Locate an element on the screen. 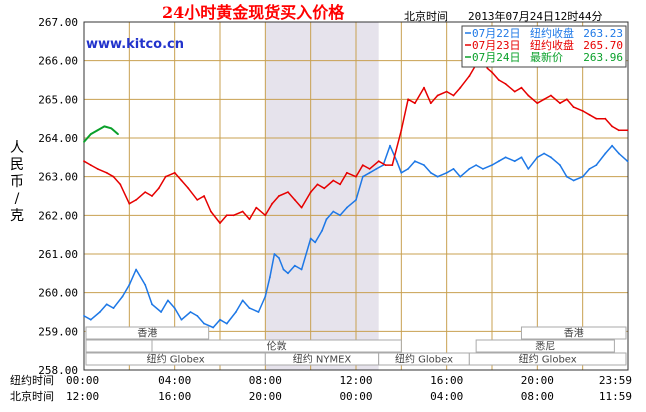 The width and height of the screenshot is (646, 412). legend-date: 07月23日 is located at coordinates (496, 45).